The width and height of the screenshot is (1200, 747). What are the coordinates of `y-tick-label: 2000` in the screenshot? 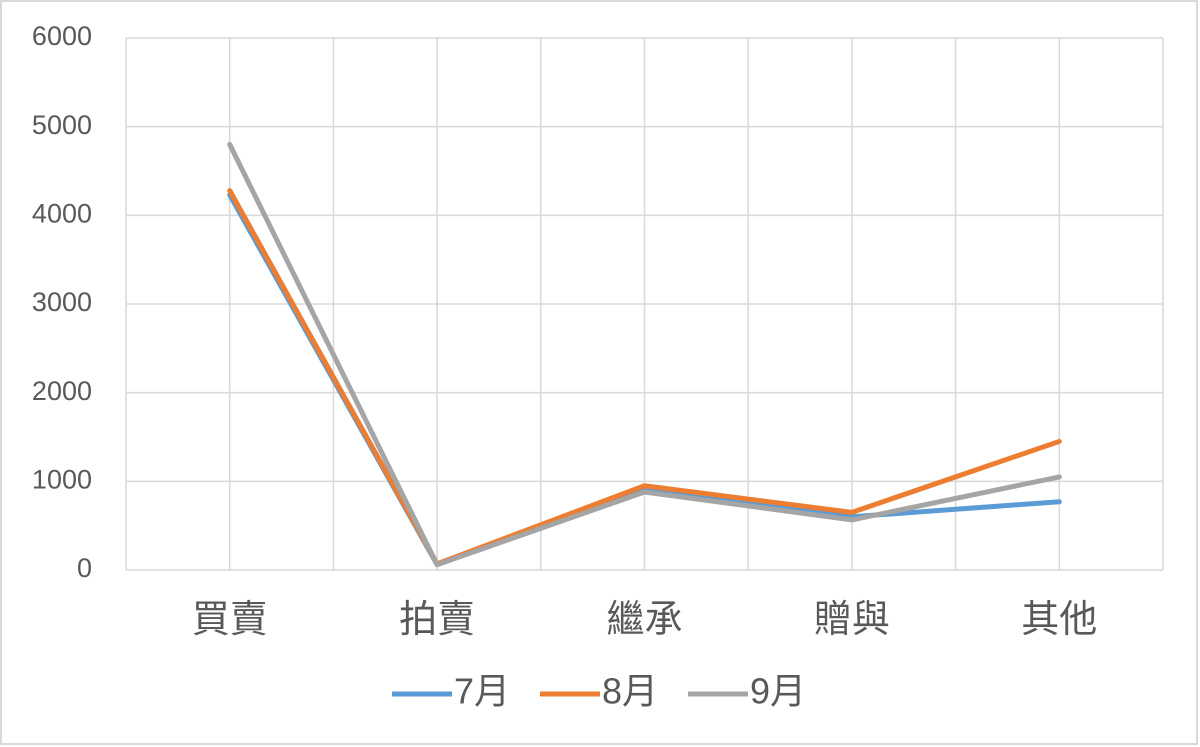 It's located at (62, 391).